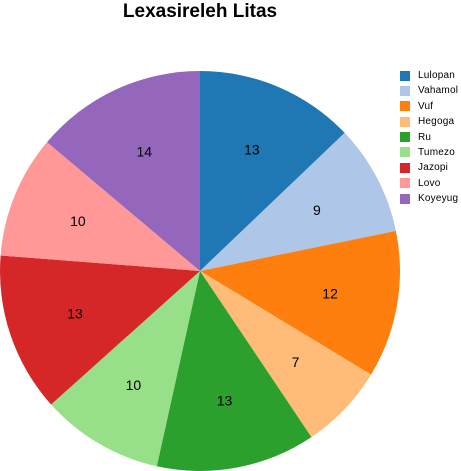  Describe the element at coordinates (438, 199) in the screenshot. I see `legend-label: Koyeyug` at that location.